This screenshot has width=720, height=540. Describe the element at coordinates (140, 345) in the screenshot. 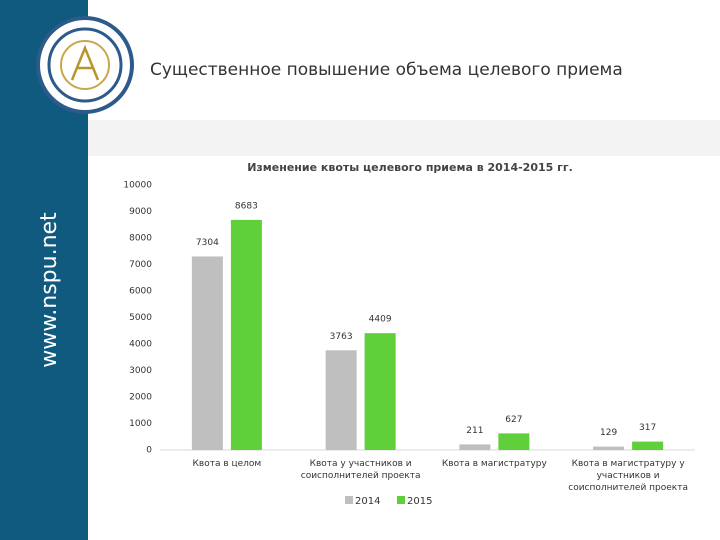

I see `y-tick-label: 4000` at that location.